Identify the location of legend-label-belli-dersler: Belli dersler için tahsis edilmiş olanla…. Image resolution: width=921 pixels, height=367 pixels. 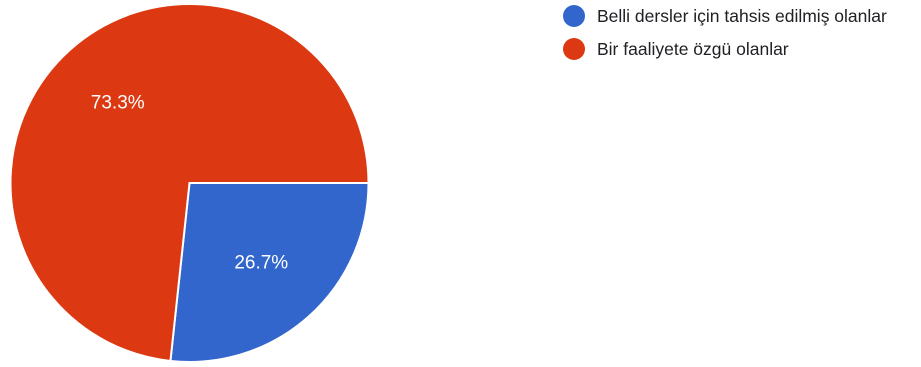
(742, 16).